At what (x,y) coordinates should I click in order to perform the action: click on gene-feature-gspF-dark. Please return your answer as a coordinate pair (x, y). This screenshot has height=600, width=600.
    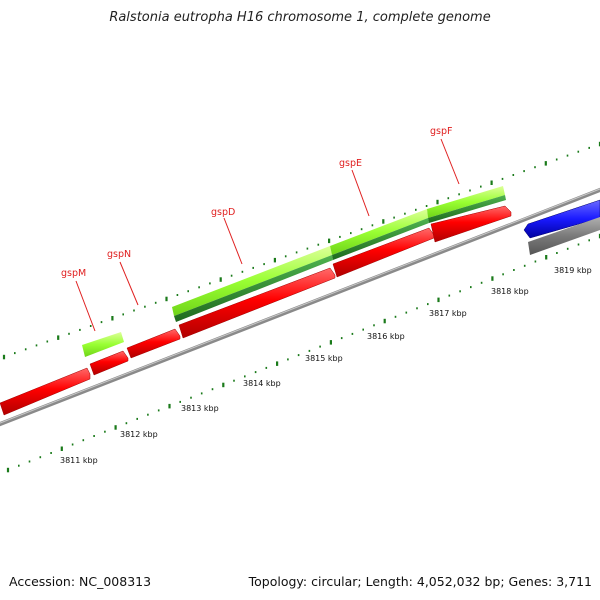
    Looking at the image, I should click on (467, 209).